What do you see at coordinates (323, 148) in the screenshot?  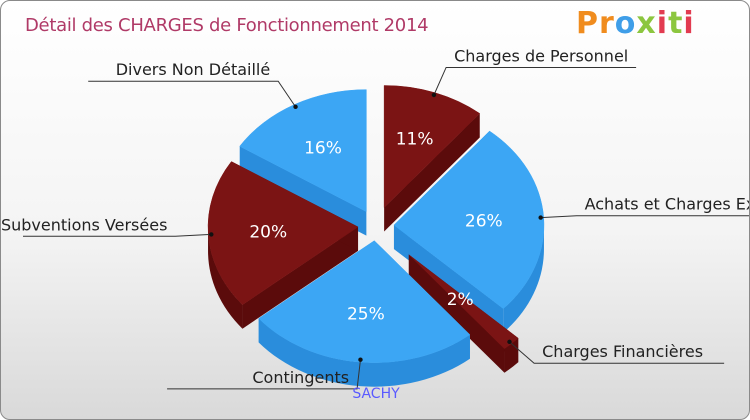 I see `slice-percent-label: 16%` at bounding box center [323, 148].